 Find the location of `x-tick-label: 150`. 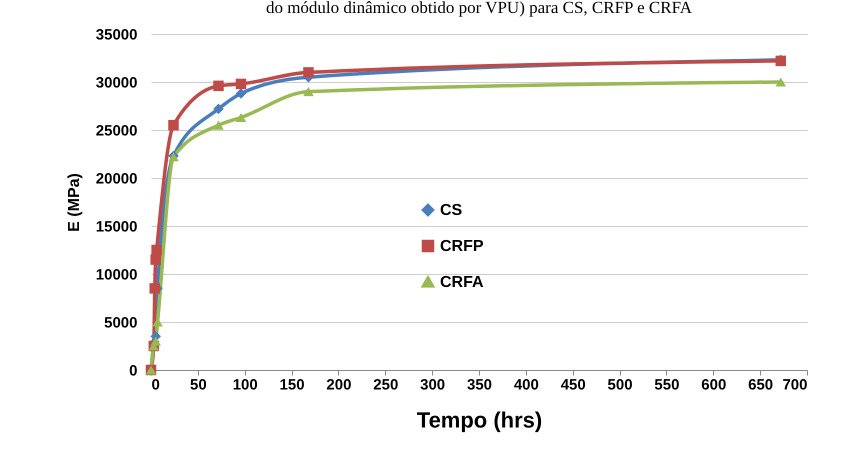

x-tick-label: 150 is located at coordinates (292, 385).